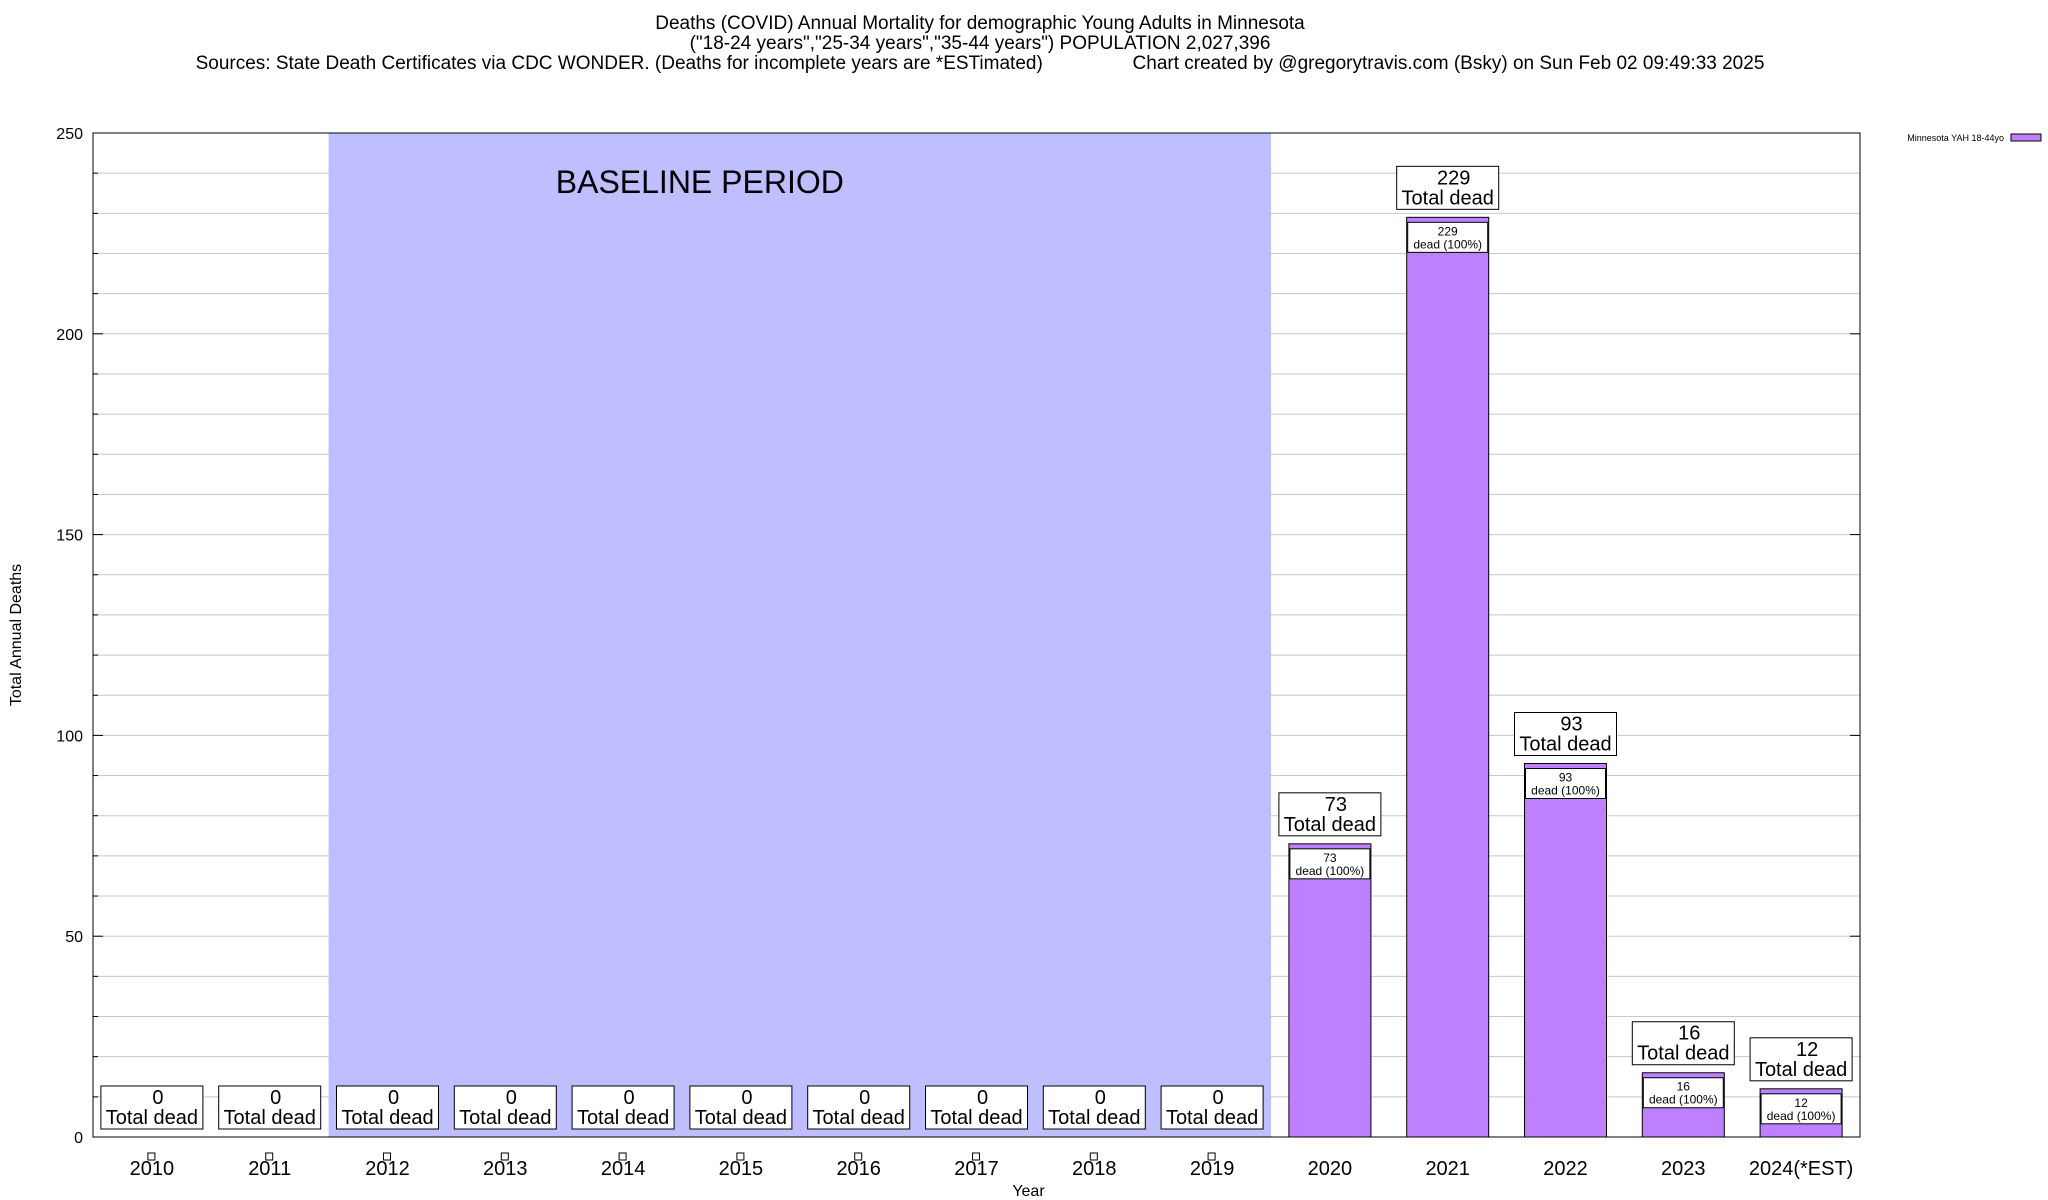  Describe the element at coordinates (623, 1169) in the screenshot. I see `x-tick-label: 2014` at that location.